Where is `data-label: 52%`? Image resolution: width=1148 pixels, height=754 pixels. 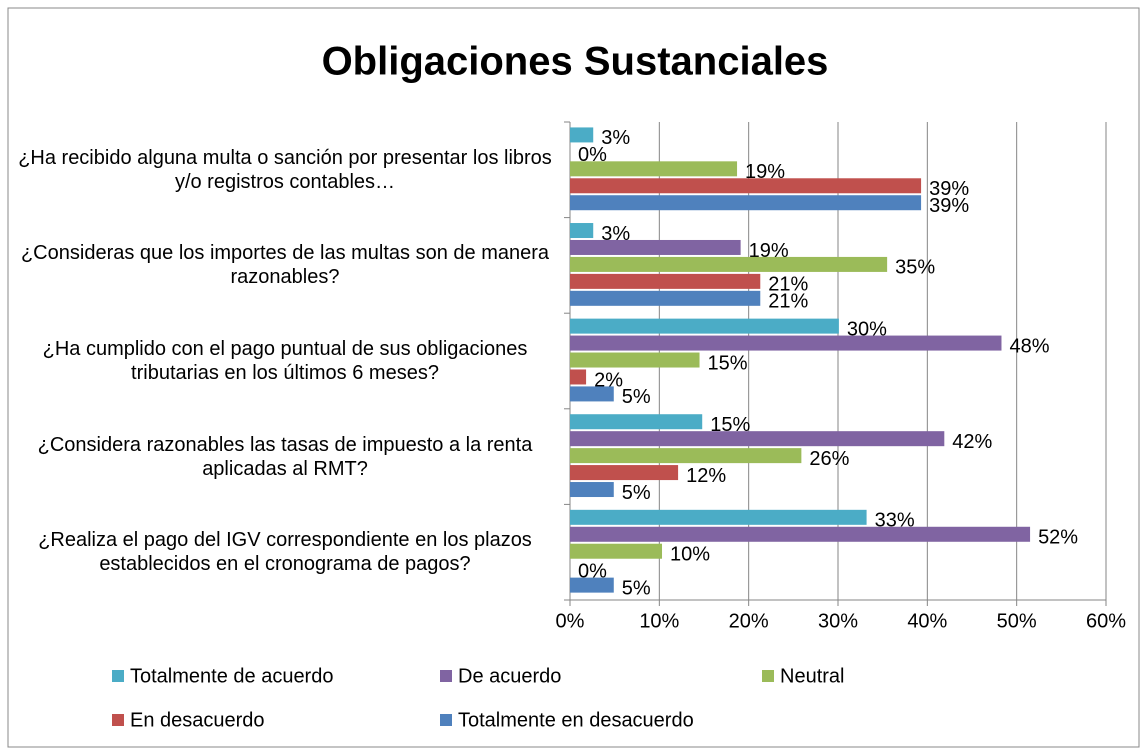
data-label: 52% is located at coordinates (1058, 538).